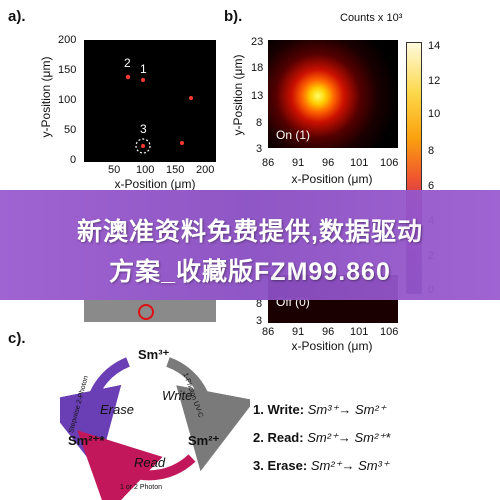 This screenshot has width=500, height=500. What do you see at coordinates (279, 409) in the screenshot?
I see `step-write-name: 1. Write:` at bounding box center [279, 409].